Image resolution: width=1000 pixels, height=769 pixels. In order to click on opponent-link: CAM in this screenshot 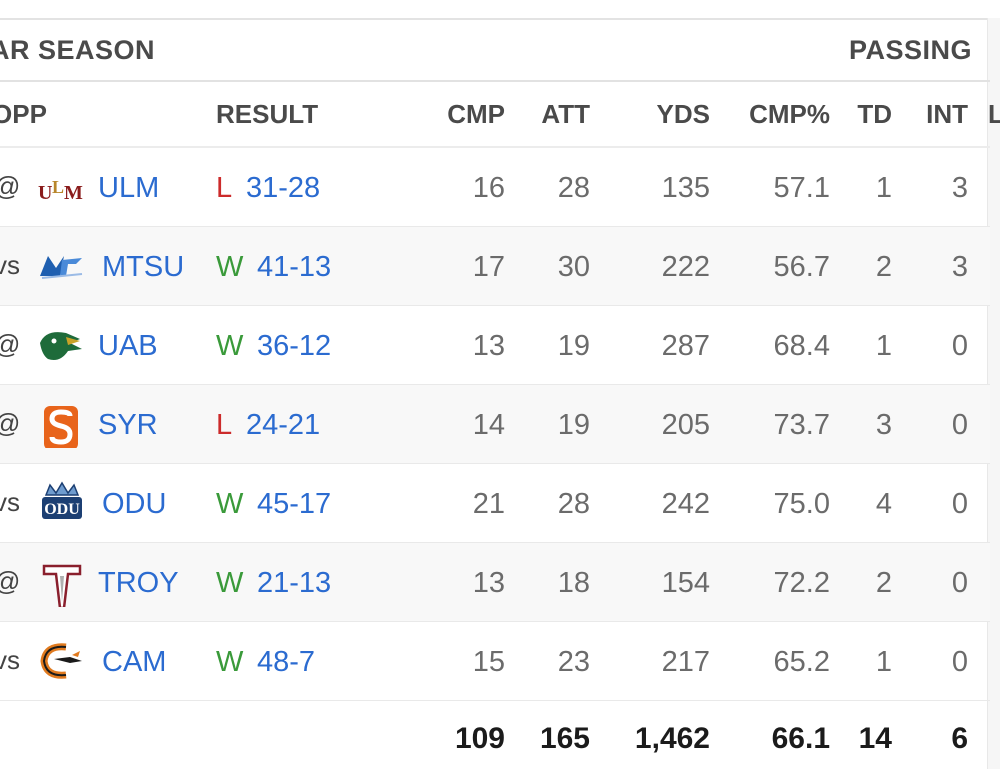, I will do `click(134, 662)`.